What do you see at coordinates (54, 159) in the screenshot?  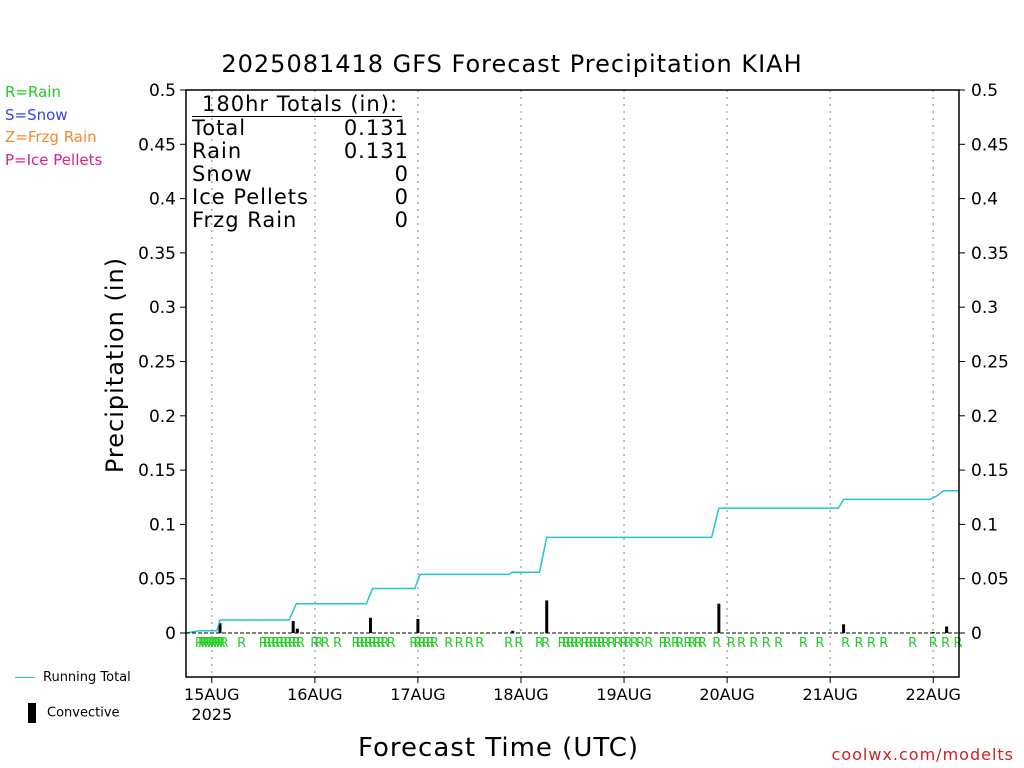 I see `legend-ice-pellets: P=Ice Pellets` at bounding box center [54, 159].